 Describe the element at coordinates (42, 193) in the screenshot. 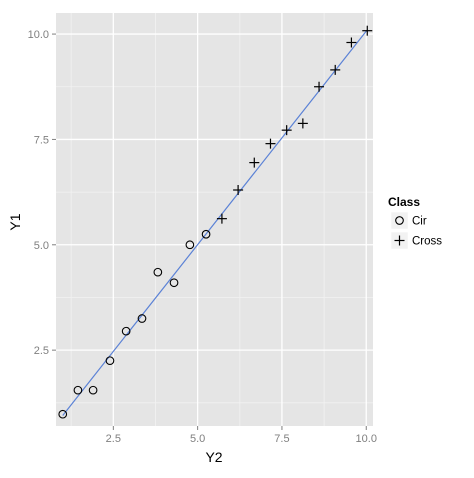

I see `y-axis-ticks: 2.5 5.0 7.5 10.0` at that location.